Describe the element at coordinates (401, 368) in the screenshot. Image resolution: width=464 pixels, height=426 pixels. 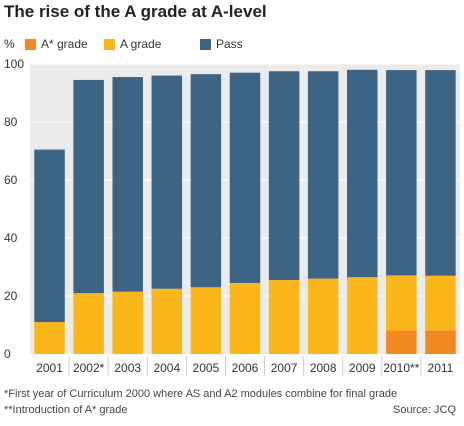
I see `x-tick-label-9: 2010**` at that location.